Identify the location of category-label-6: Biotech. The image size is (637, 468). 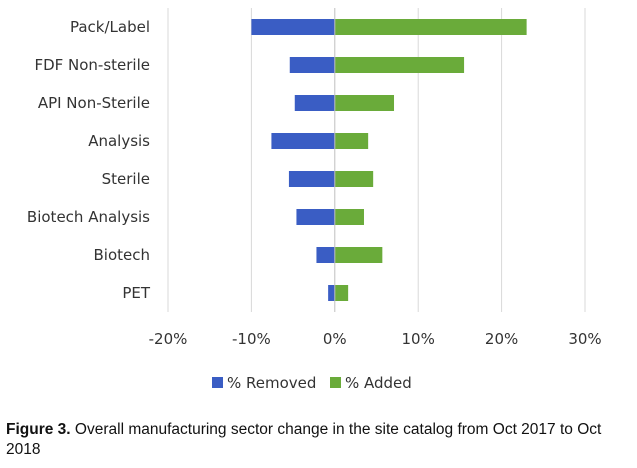
(122, 255).